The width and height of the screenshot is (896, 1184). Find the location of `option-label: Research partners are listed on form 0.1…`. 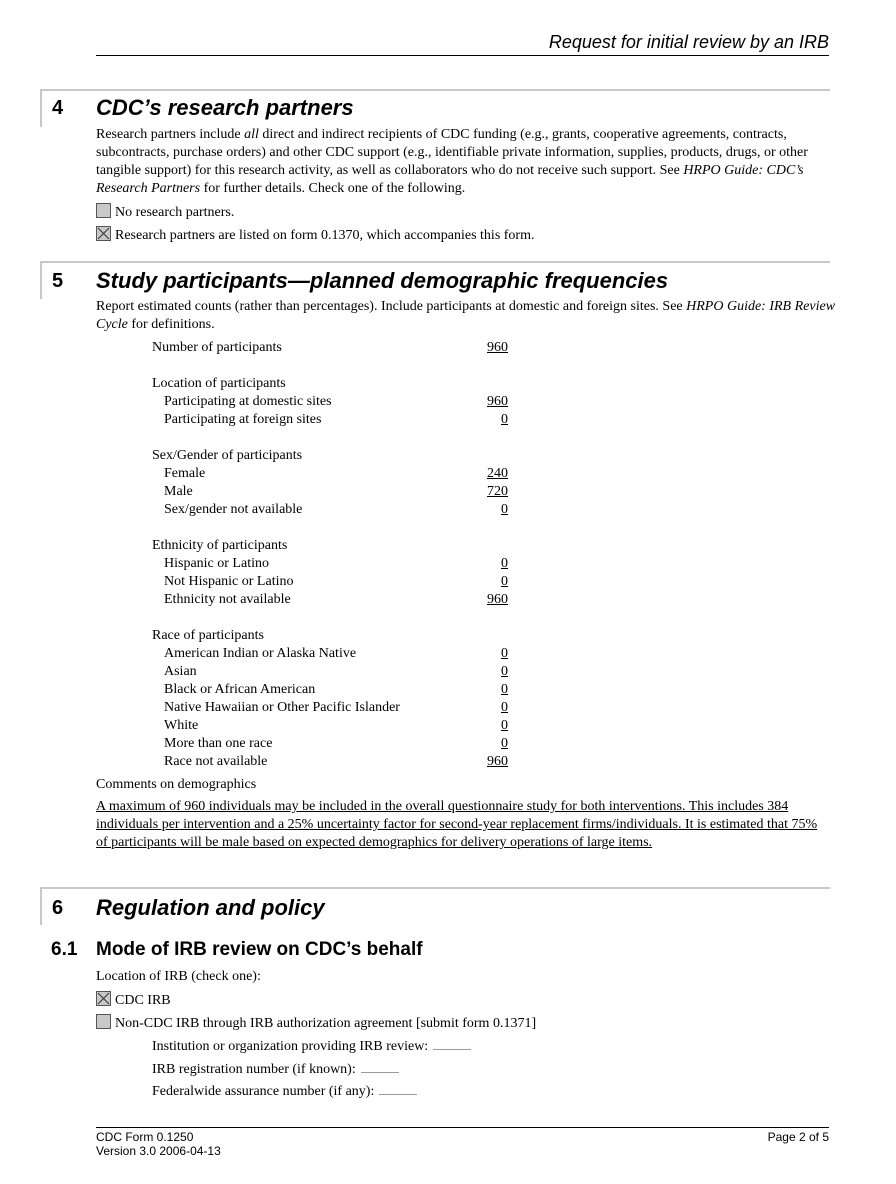

option-label: Research partners are listed on form 0.1… is located at coordinates (325, 235).